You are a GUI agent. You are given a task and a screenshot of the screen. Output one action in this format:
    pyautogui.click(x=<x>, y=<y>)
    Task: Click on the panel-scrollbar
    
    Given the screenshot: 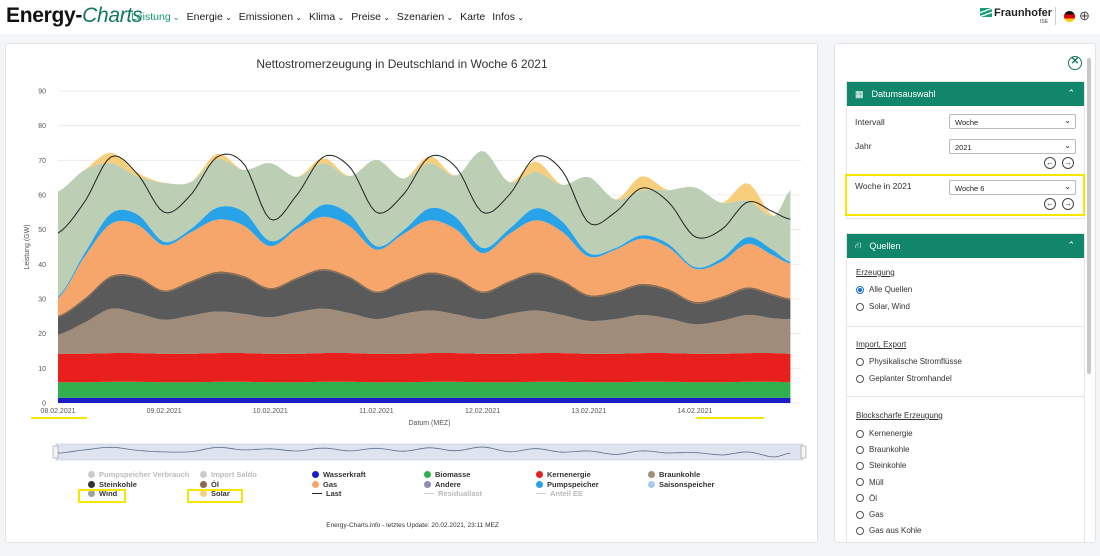 What is the action you would take?
    pyautogui.click(x=1088, y=295)
    